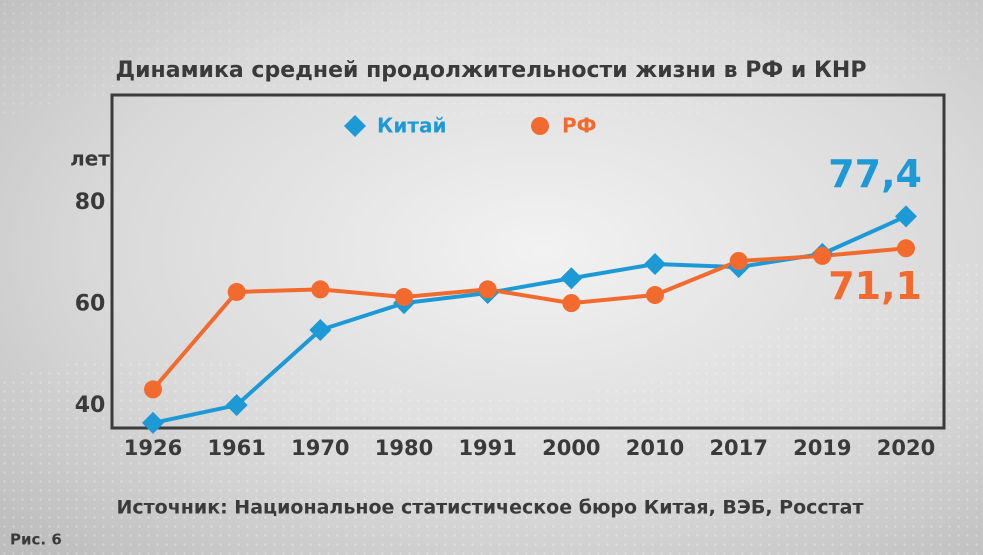  What do you see at coordinates (579, 126) in the screenshot?
I see `legend-label: РФ` at bounding box center [579, 126].